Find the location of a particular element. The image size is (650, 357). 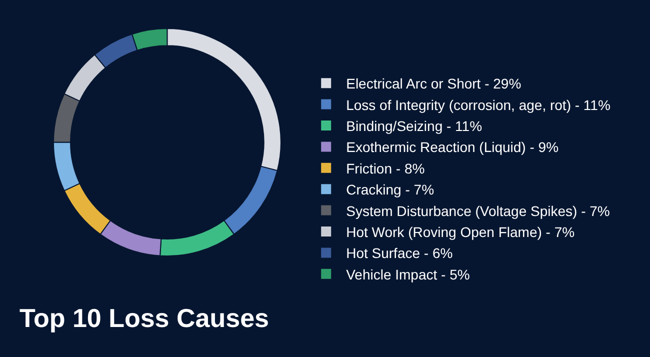

legend-label: Exothermic Reaction (Liquid) - 9% is located at coordinates (452, 147).